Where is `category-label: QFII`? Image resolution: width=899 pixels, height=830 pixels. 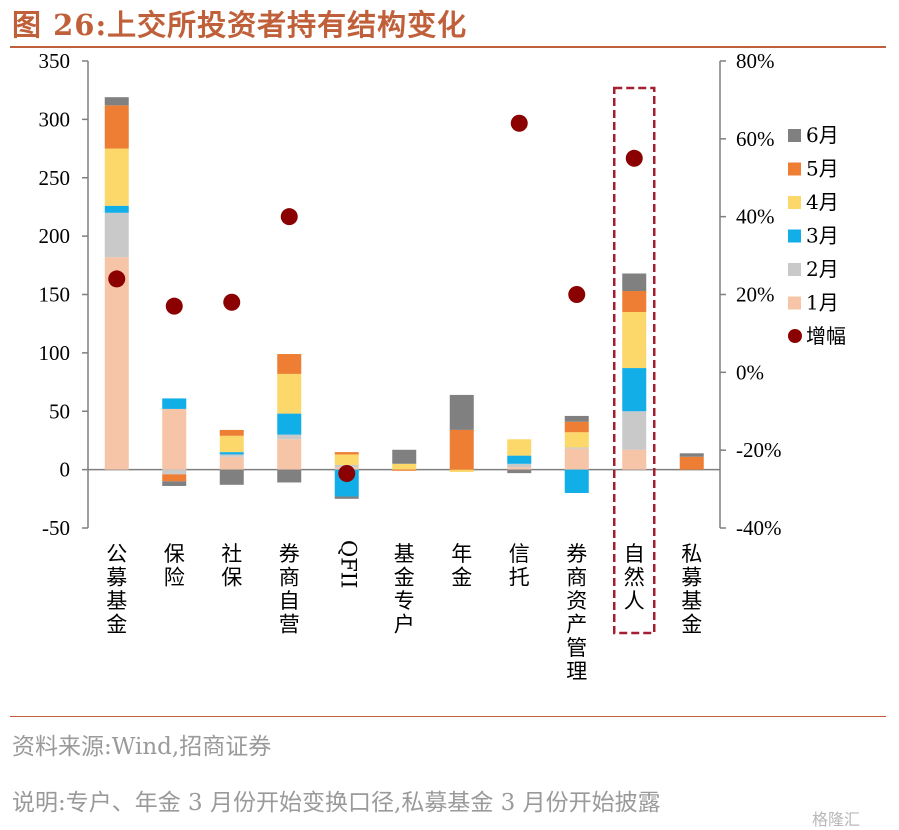 category-label: QFII is located at coordinates (348, 564).